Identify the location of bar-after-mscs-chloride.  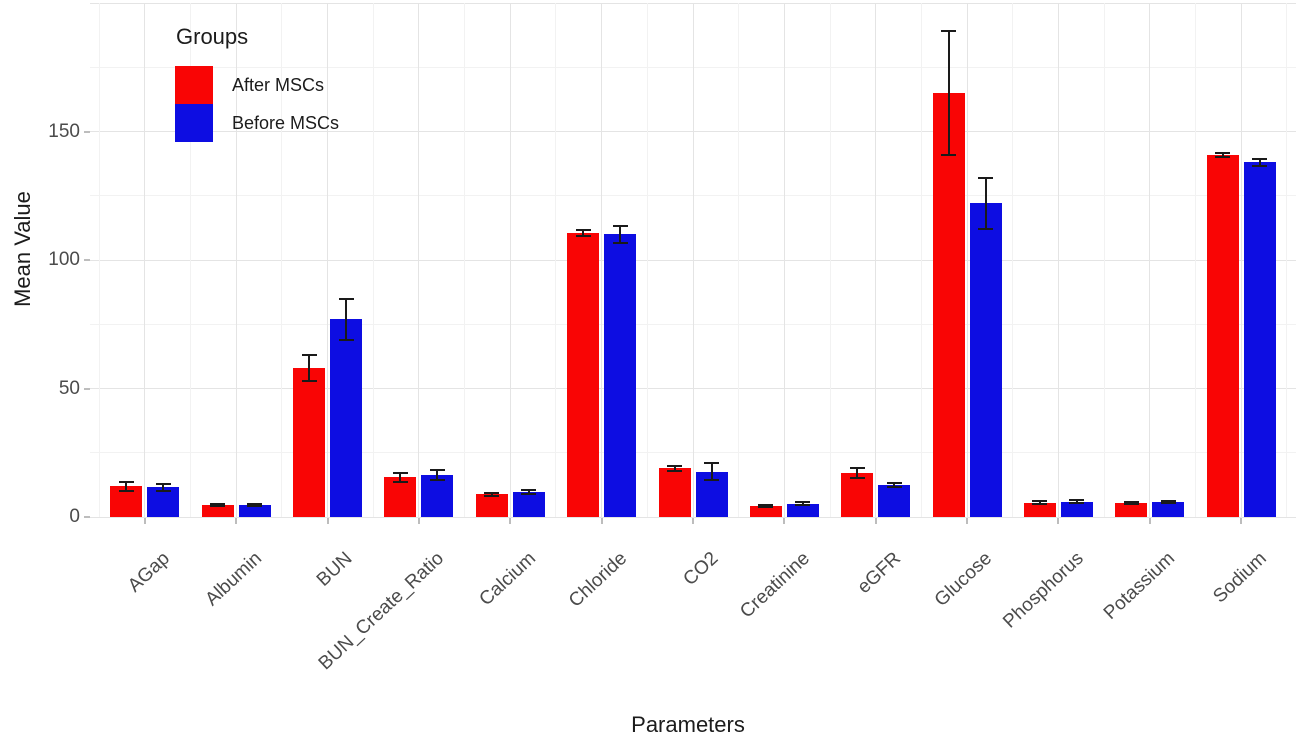
(583, 375).